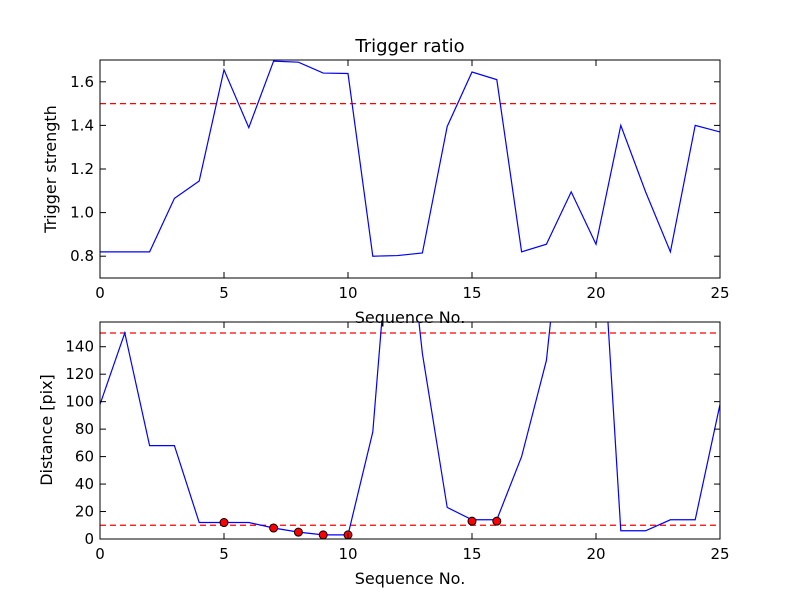  Describe the element at coordinates (89, 539) in the screenshot. I see `y-tick-label: 0` at that location.